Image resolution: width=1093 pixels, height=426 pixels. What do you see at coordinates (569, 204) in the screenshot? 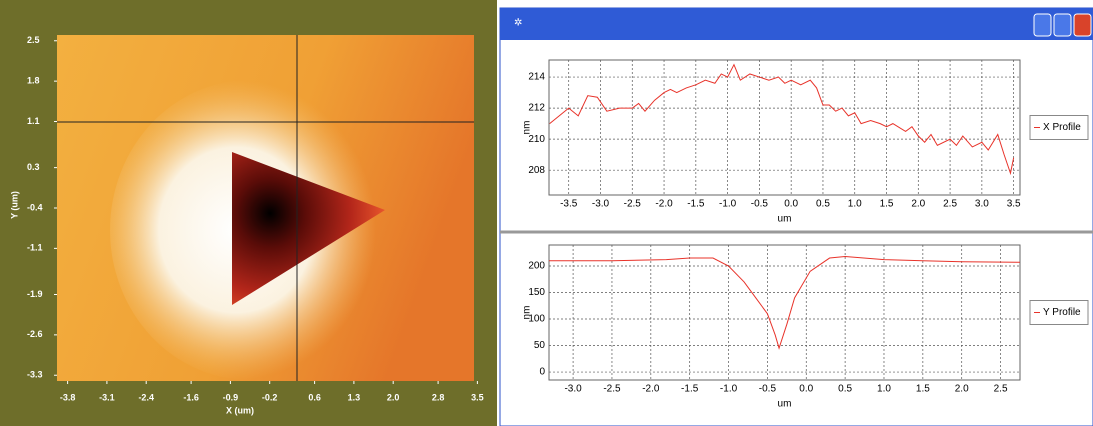
I see `x-tick-label: -3.5` at bounding box center [569, 204].